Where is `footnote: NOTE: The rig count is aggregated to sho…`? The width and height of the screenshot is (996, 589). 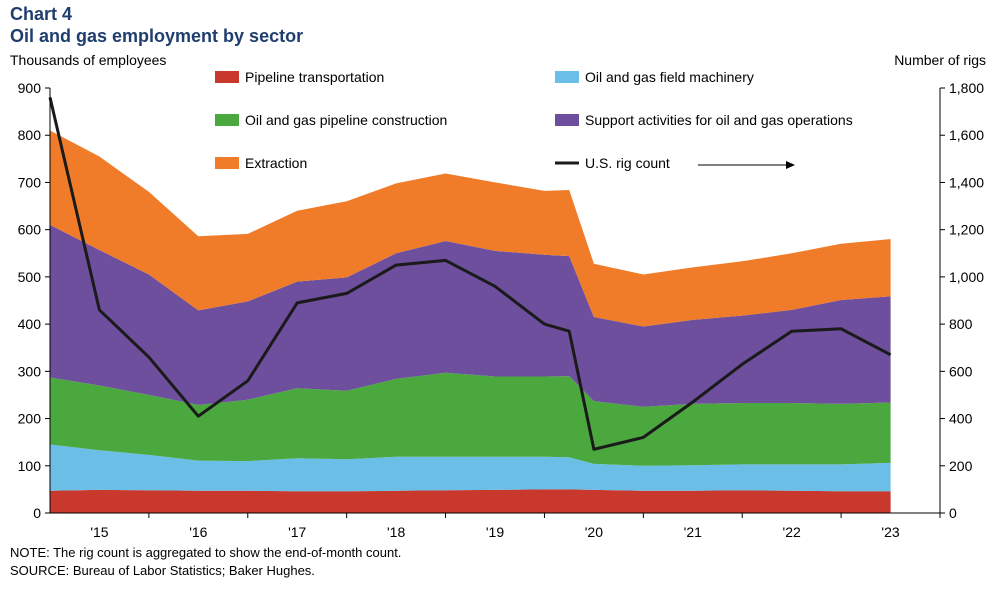 footnote: NOTE: The rig count is aggregated to sho… is located at coordinates (206, 552).